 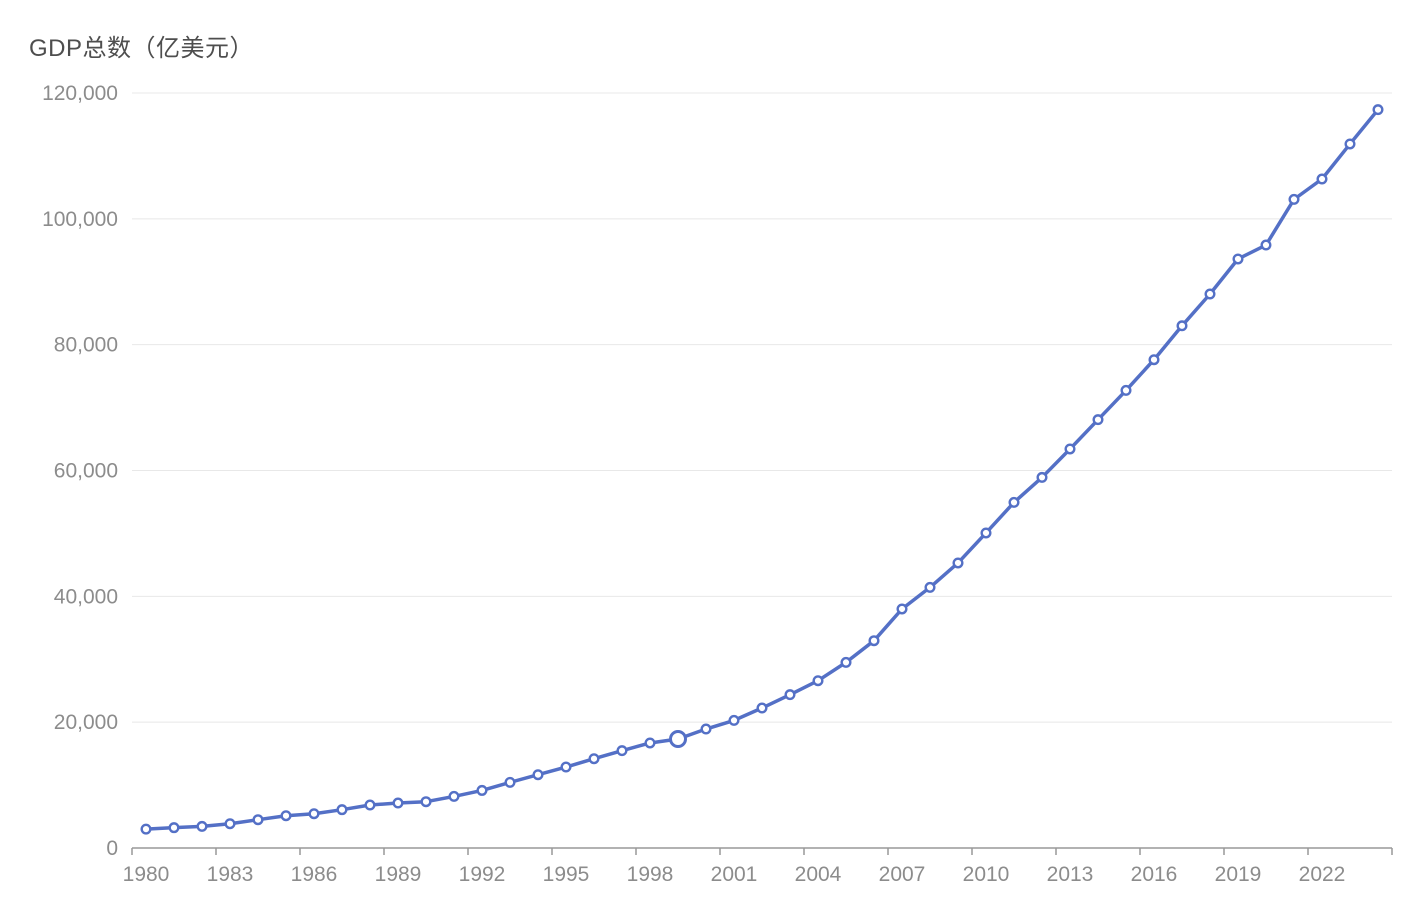 I want to click on x-axis-tick-label: 2016, so click(x=1154, y=874).